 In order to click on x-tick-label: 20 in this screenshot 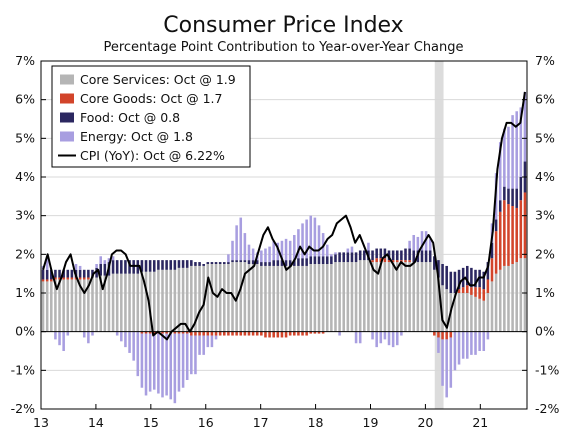, I will do `click(425, 422)`.